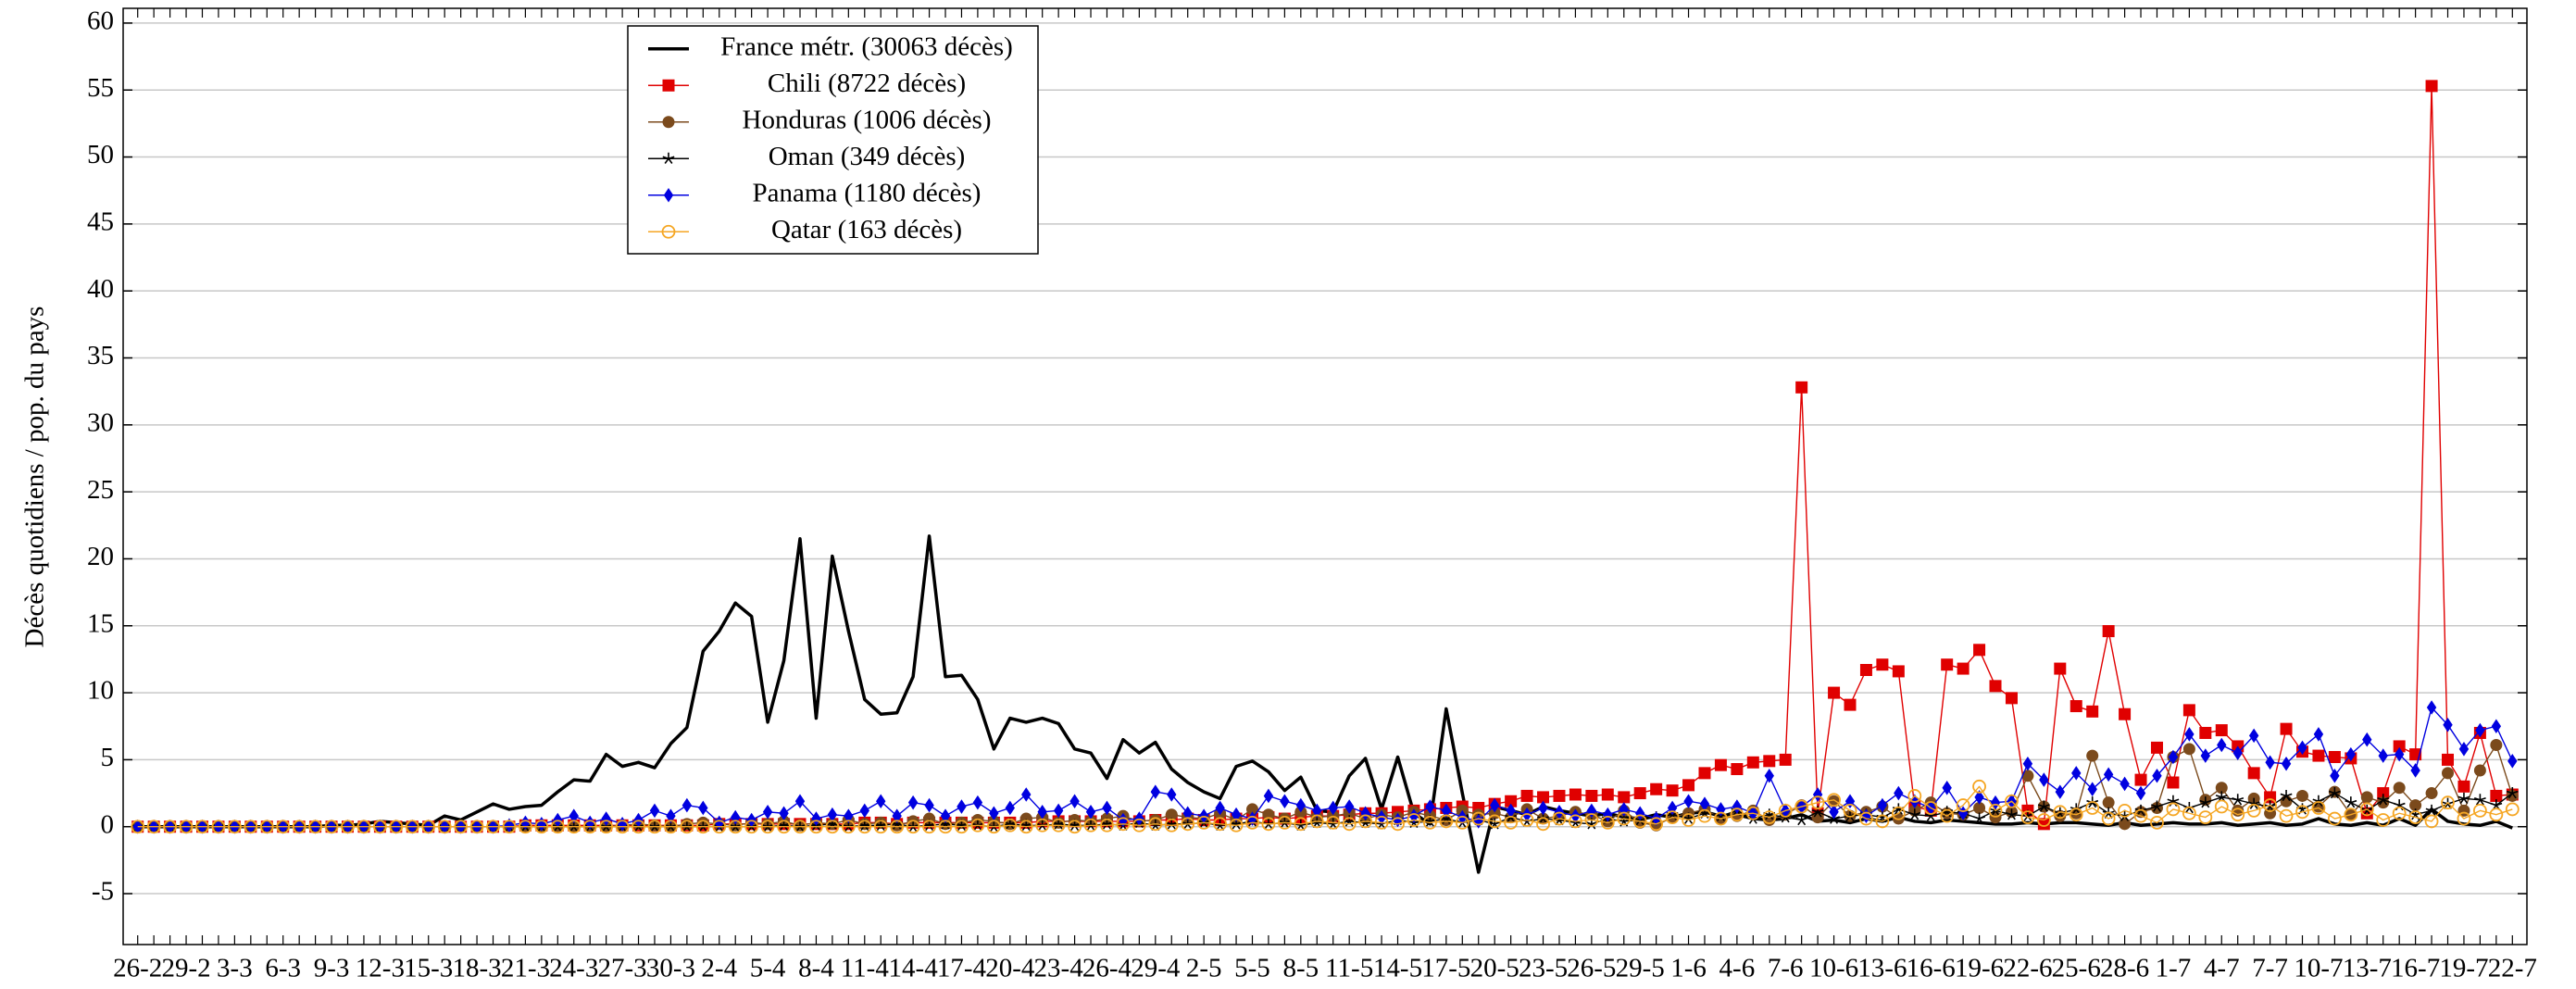 The image size is (2576, 989). Describe the element at coordinates (108, 757) in the screenshot. I see `y-tick-label: 5` at that location.